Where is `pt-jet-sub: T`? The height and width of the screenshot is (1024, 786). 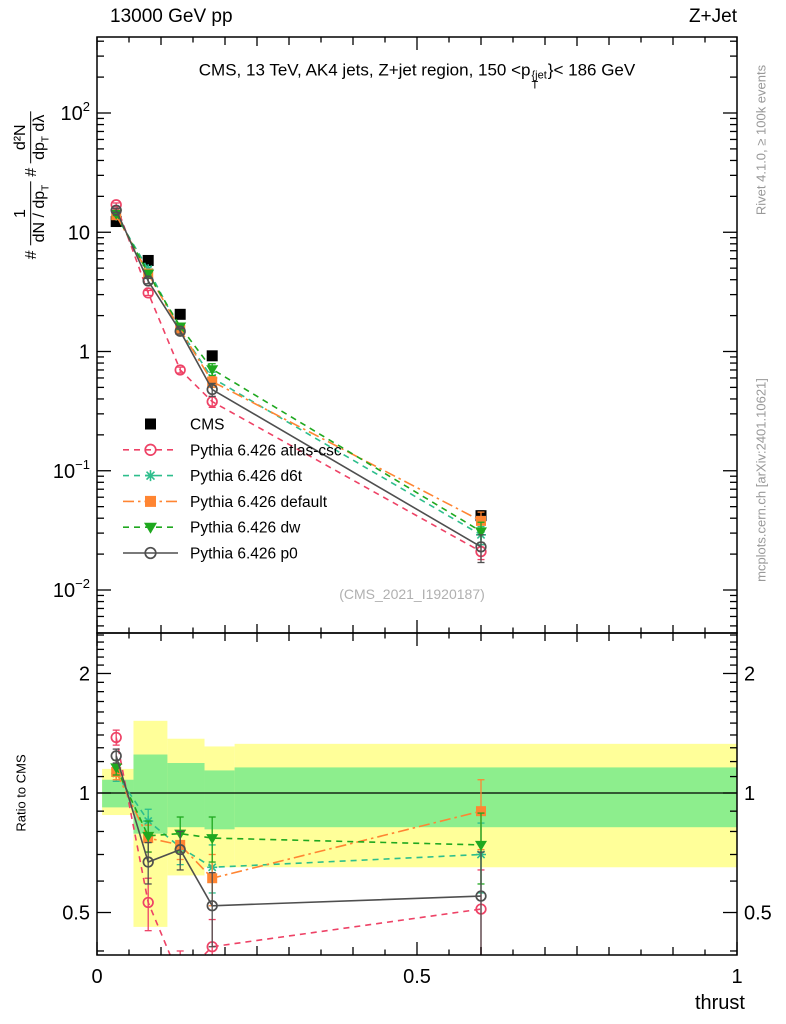
pt-jet-sub: T is located at coordinates (535, 86).